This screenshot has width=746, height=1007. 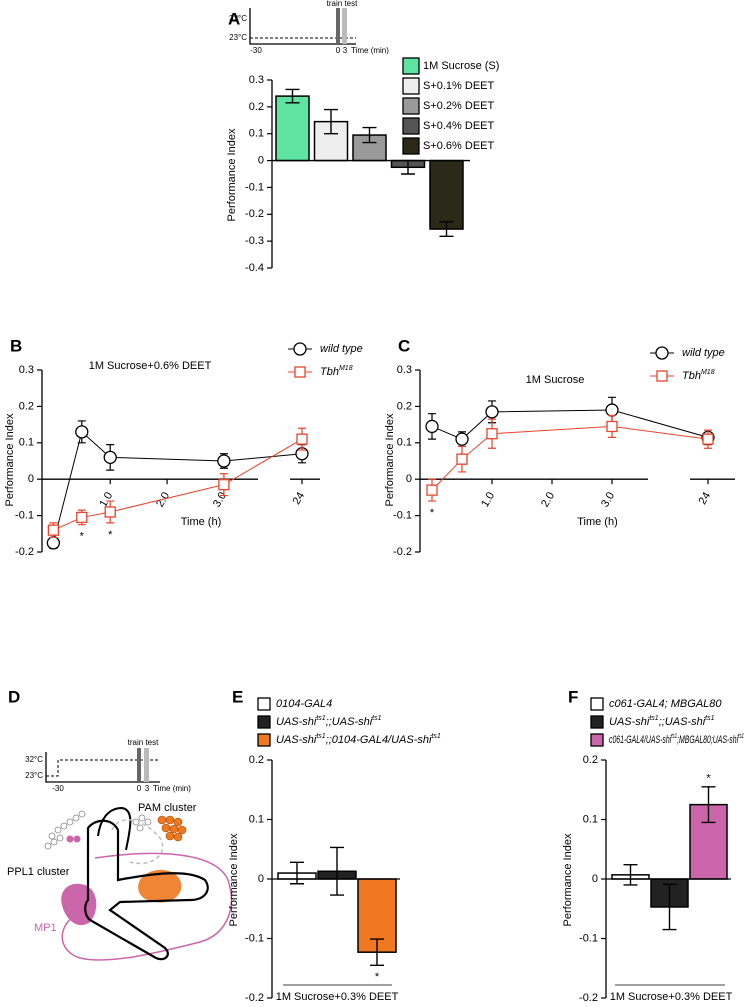 What do you see at coordinates (160, 886) in the screenshot?
I see `pam-projection` at bounding box center [160, 886].